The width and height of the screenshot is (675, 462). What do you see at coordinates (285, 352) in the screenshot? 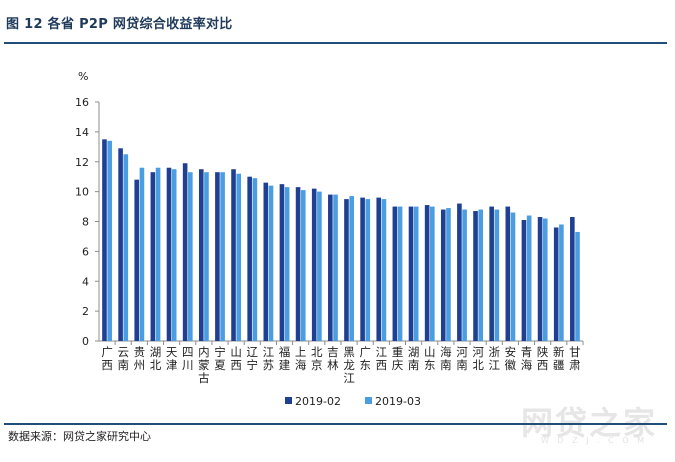
I see `x-tick-label-char: 福` at bounding box center [285, 352].